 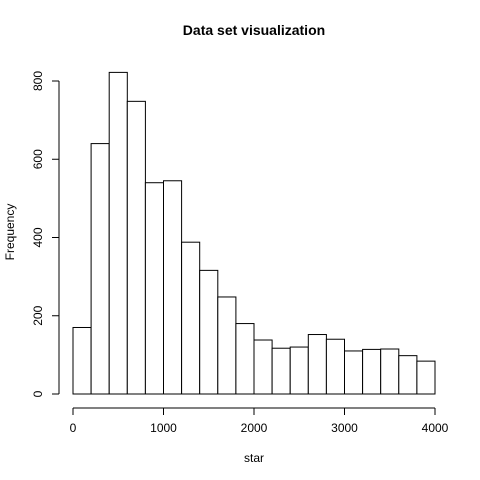 I want to click on y-tick-label: 0, so click(x=38, y=393).